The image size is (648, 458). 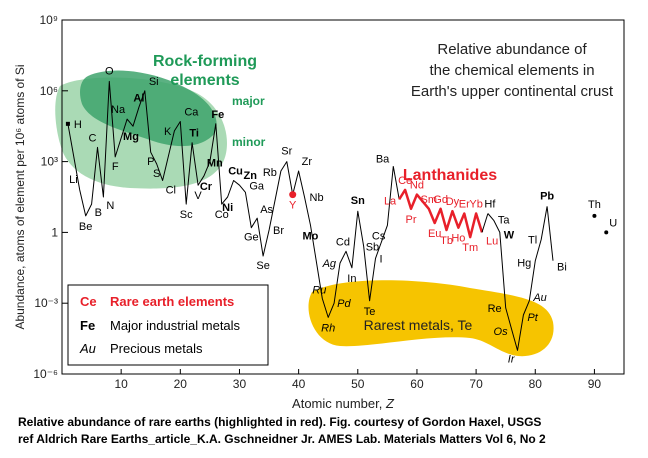 I want to click on element-label-ge: Ge, so click(x=251, y=238).